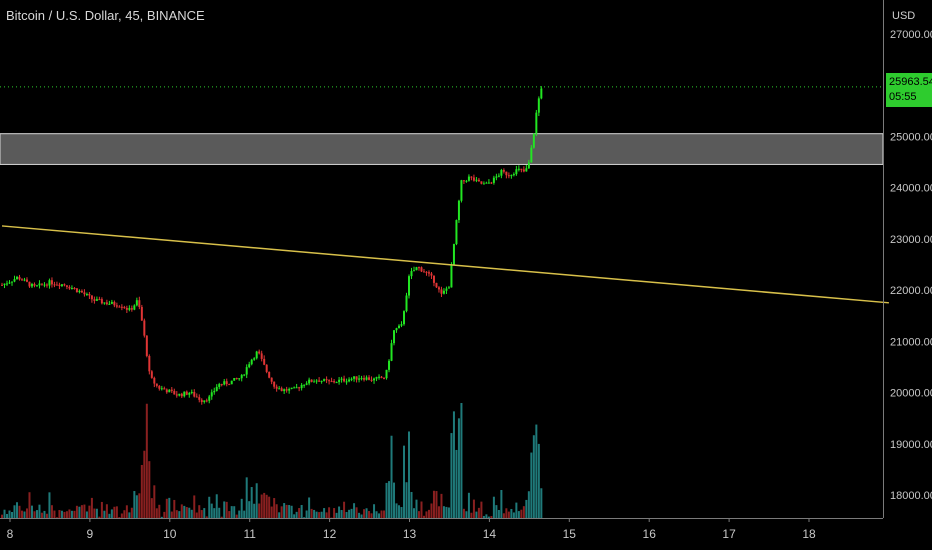  Describe the element at coordinates (650, 534) in the screenshot. I see `x-tick-label: 16` at that location.